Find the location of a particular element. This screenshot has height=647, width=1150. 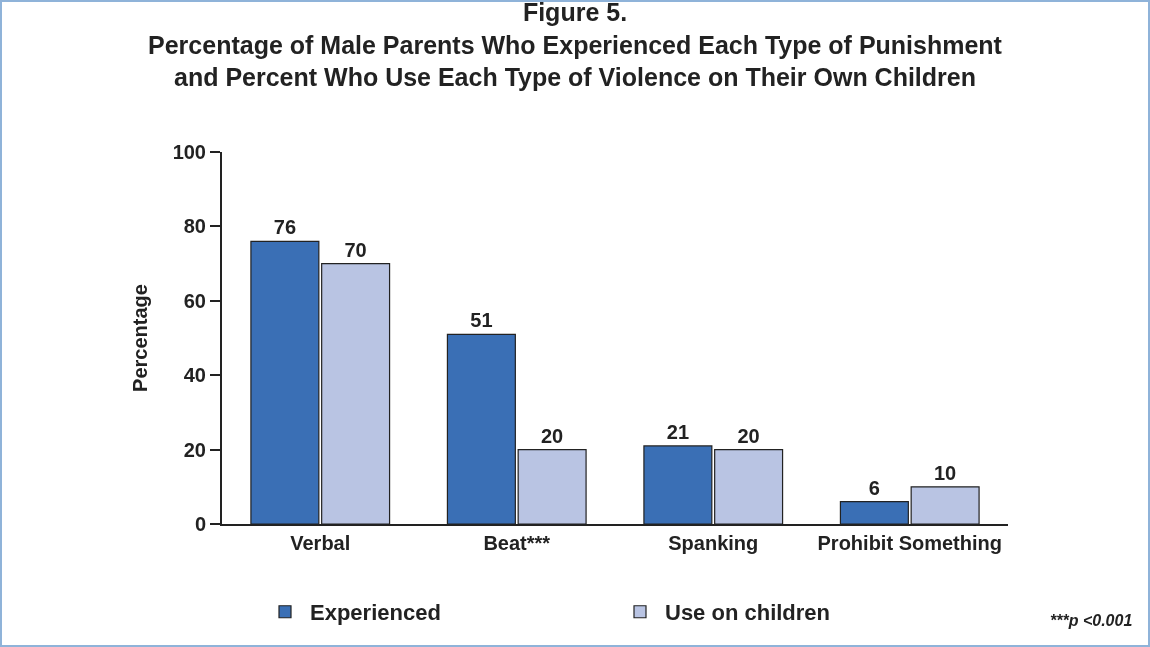

y-tick-label: 20 is located at coordinates (194, 449).